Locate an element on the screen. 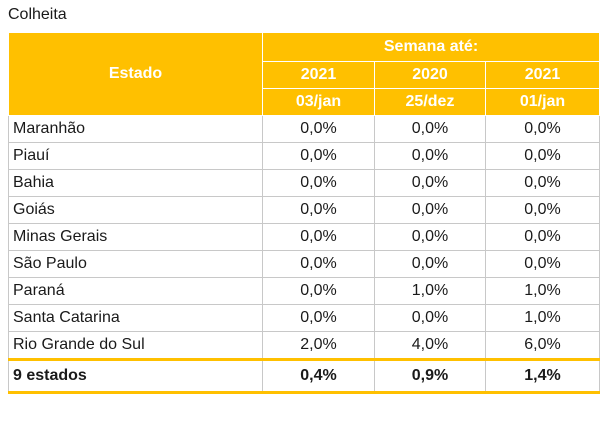 The height and width of the screenshot is (433, 609). table-row: São Paulo 0,0% 0,0% 0,0% is located at coordinates (304, 264).